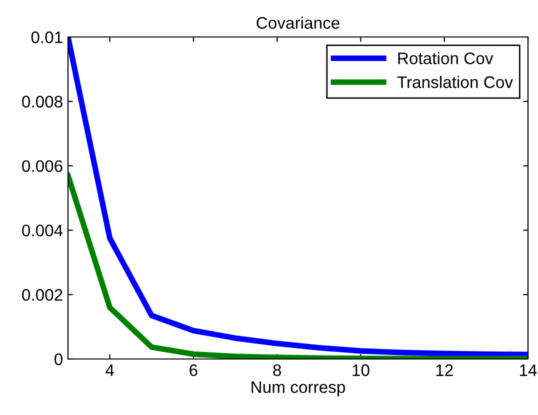  I want to click on x-axis-title: Num corresp, so click(298, 388).